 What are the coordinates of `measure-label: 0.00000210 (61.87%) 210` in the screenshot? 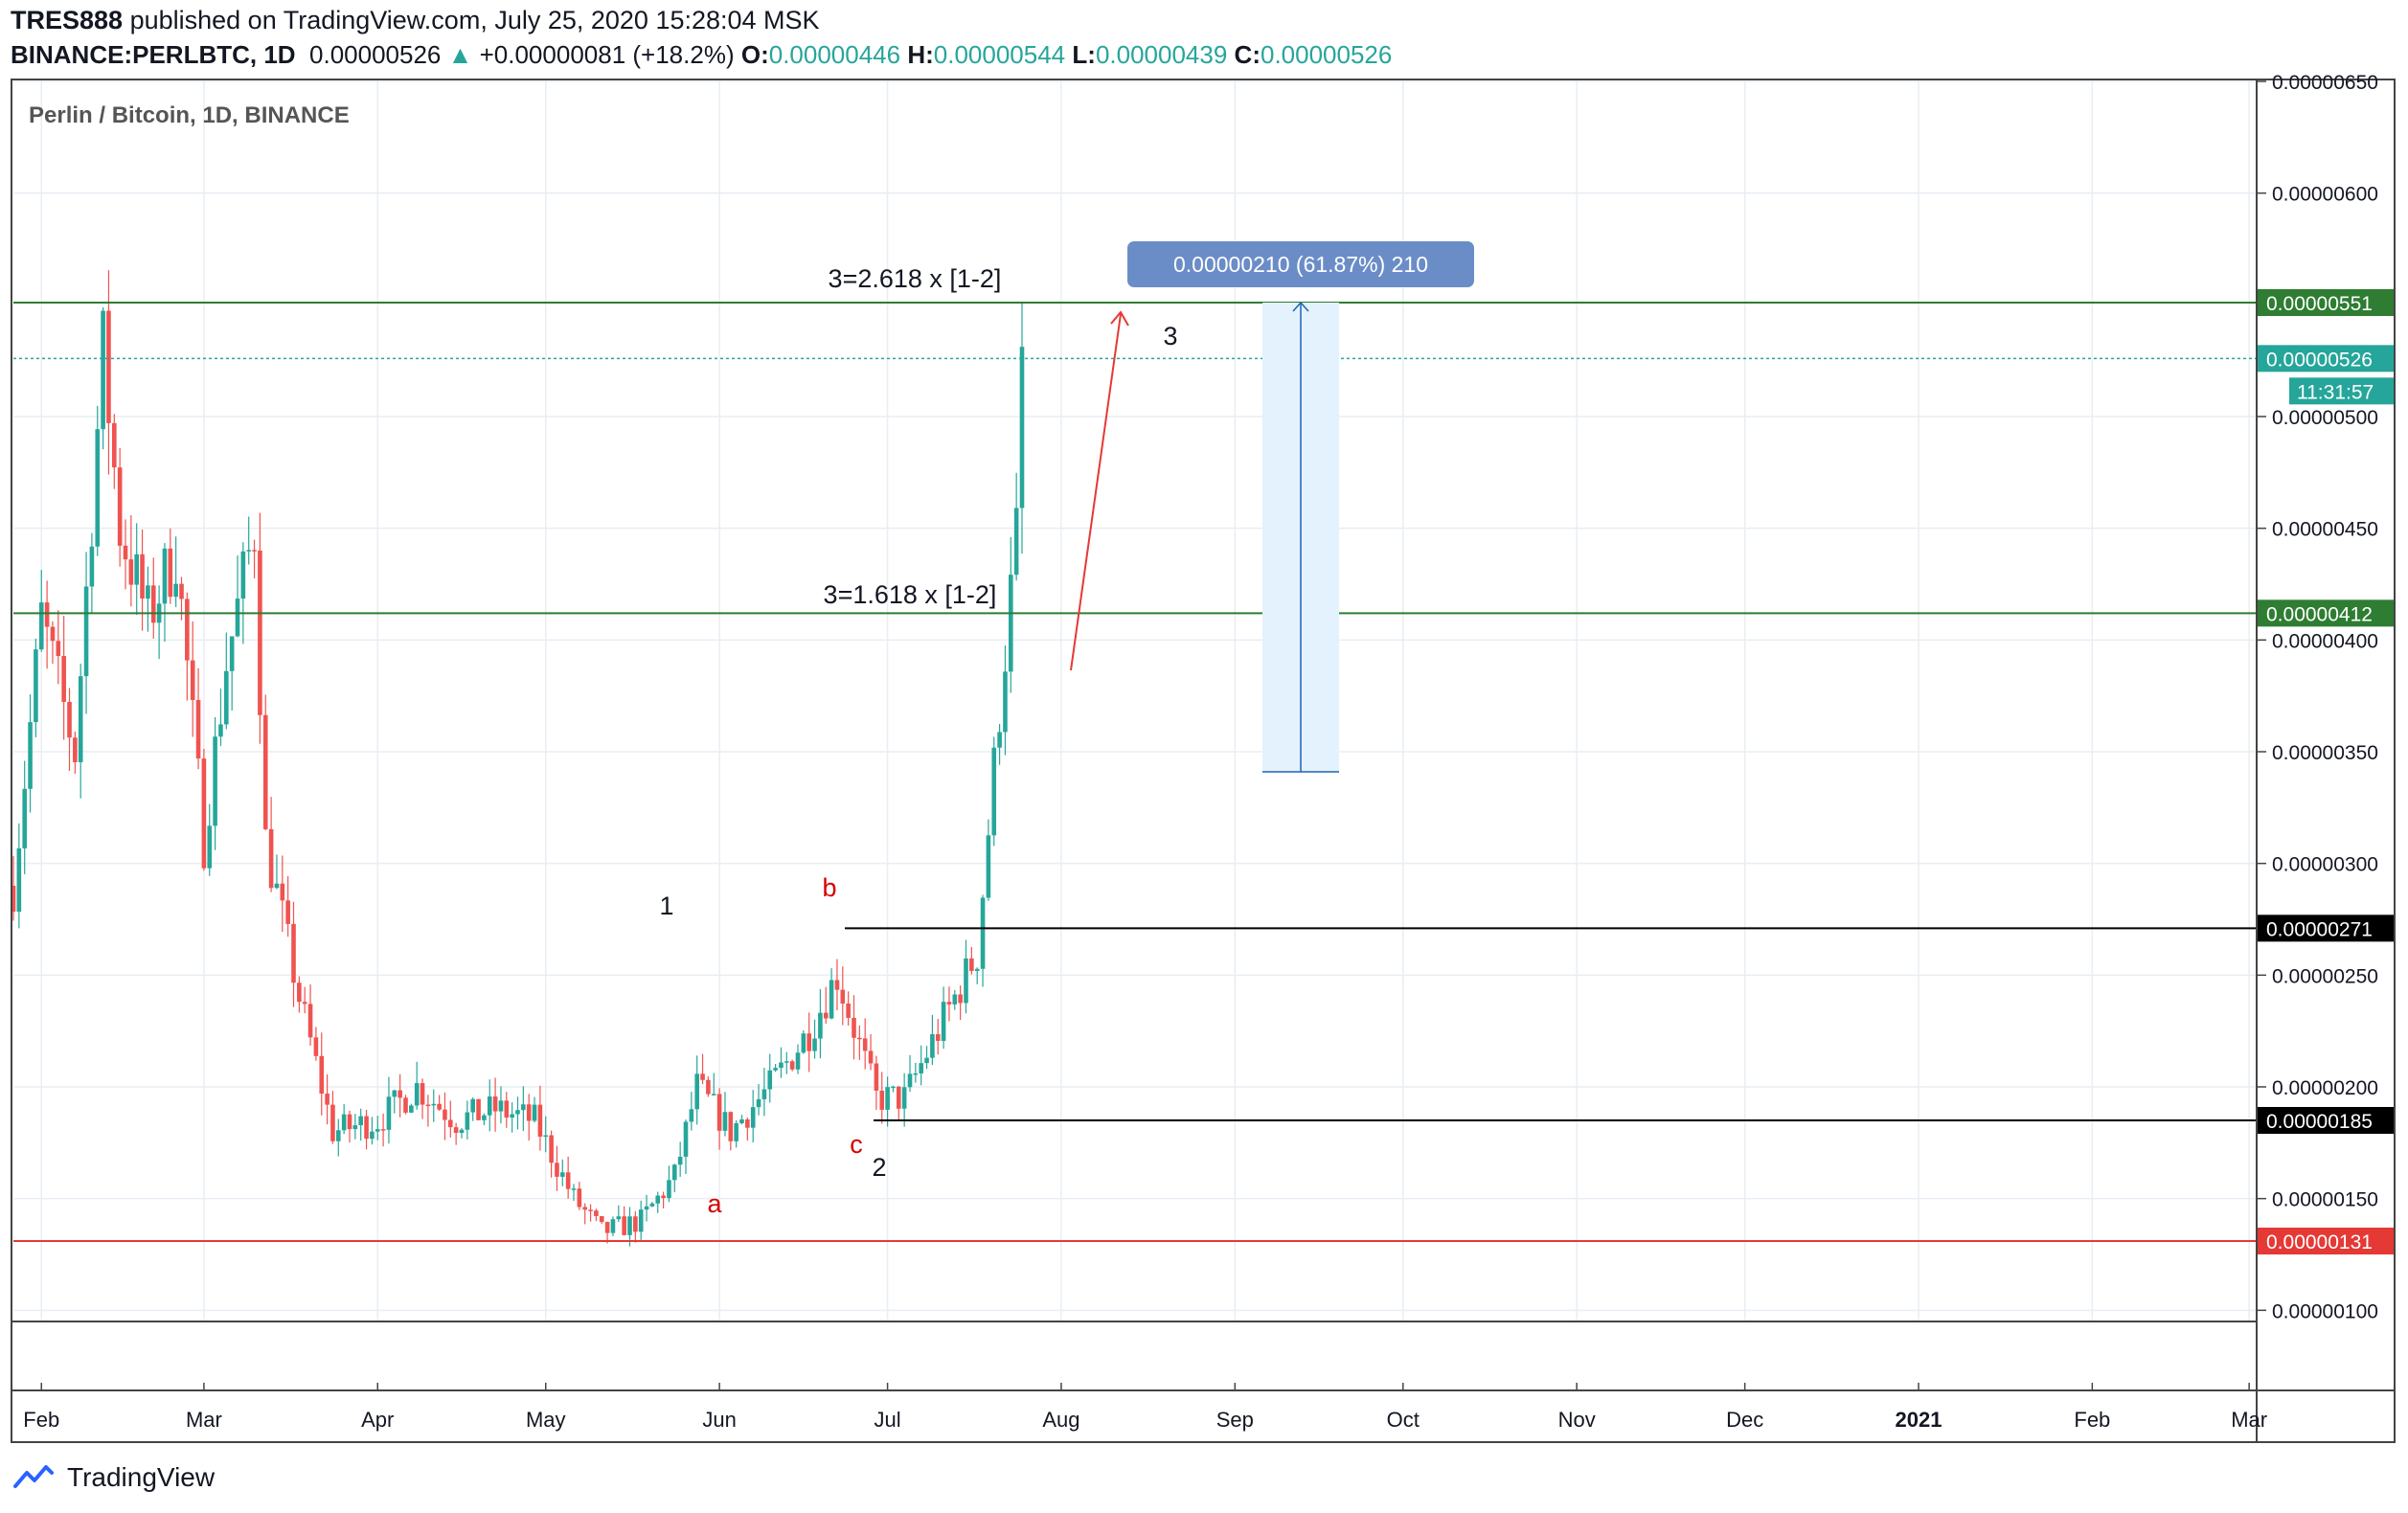 It's located at (1300, 264).